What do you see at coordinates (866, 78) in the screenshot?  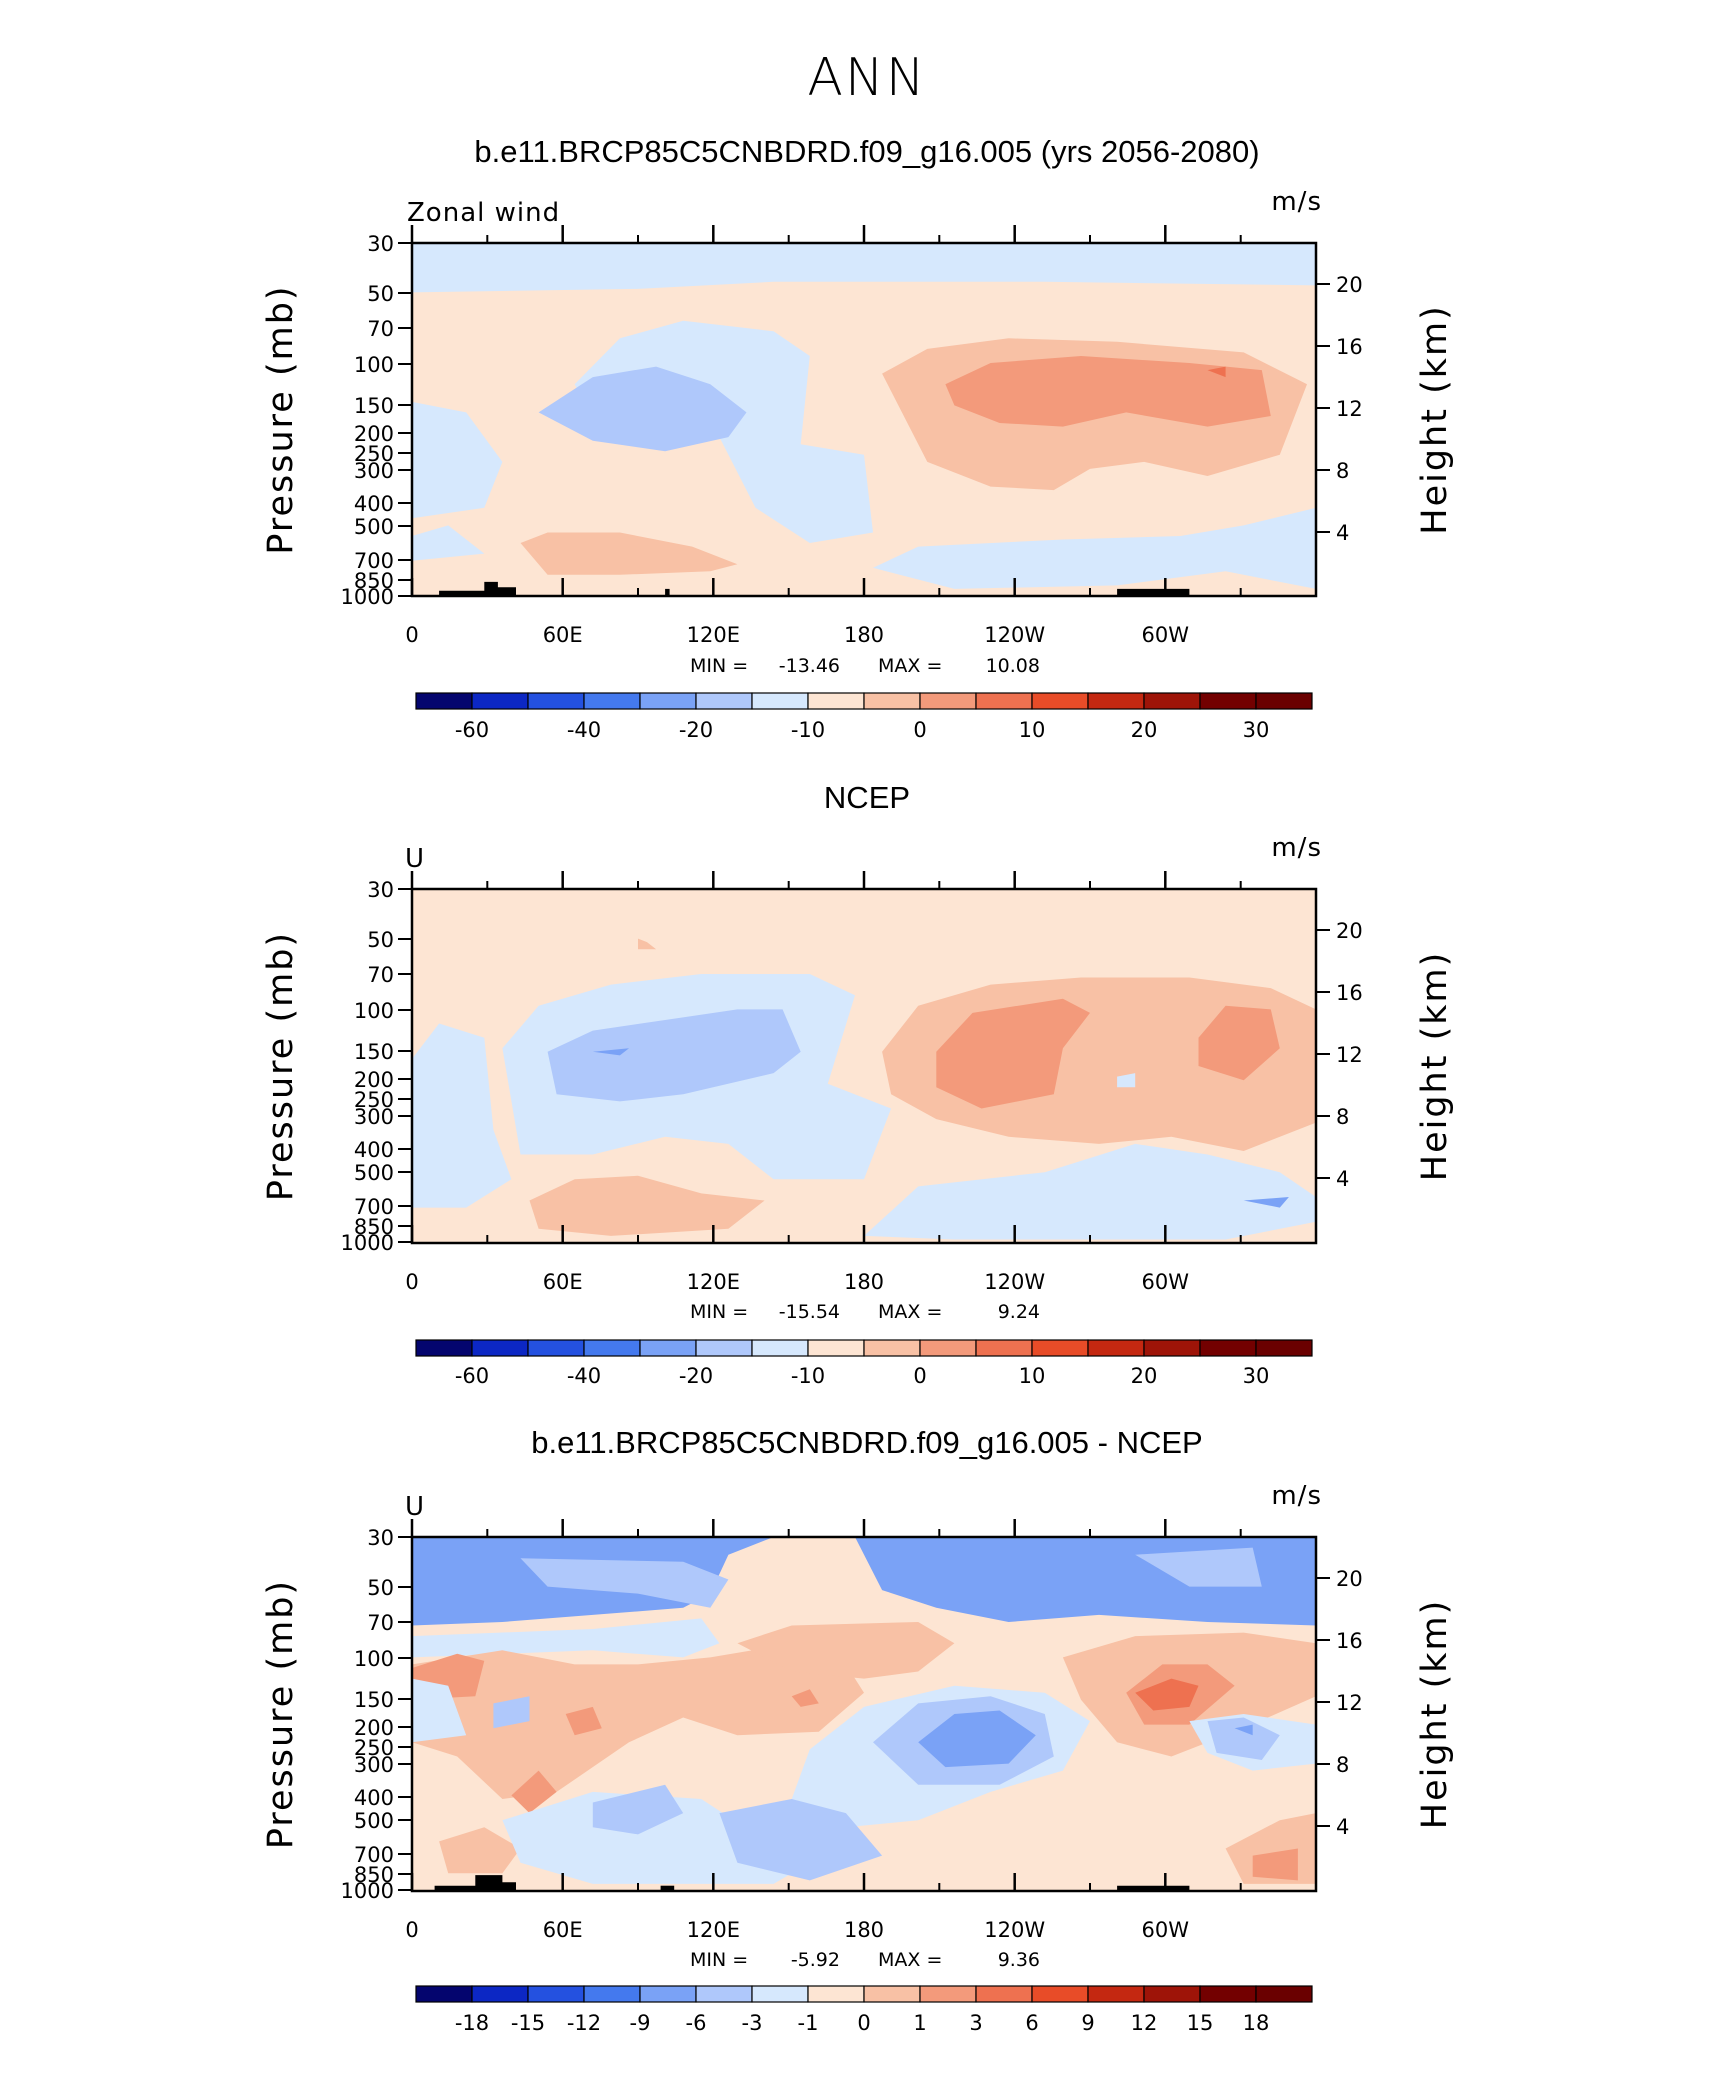 I see `figure-title: ANN` at bounding box center [866, 78].